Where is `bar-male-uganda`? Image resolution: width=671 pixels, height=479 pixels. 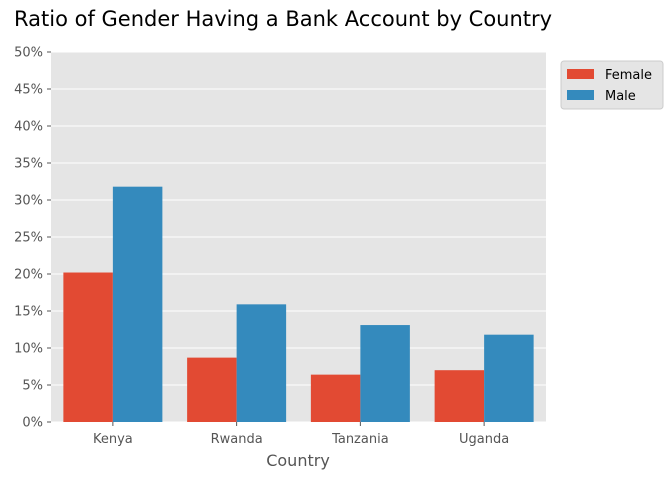
bar-male-uganda is located at coordinates (509, 378).